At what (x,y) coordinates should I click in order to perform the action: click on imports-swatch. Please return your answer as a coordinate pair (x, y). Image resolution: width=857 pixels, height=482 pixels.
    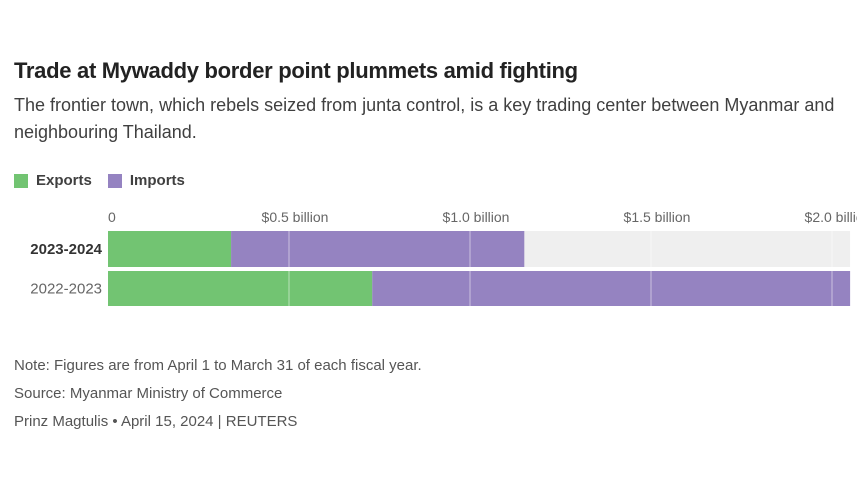
    Looking at the image, I should click on (114, 180).